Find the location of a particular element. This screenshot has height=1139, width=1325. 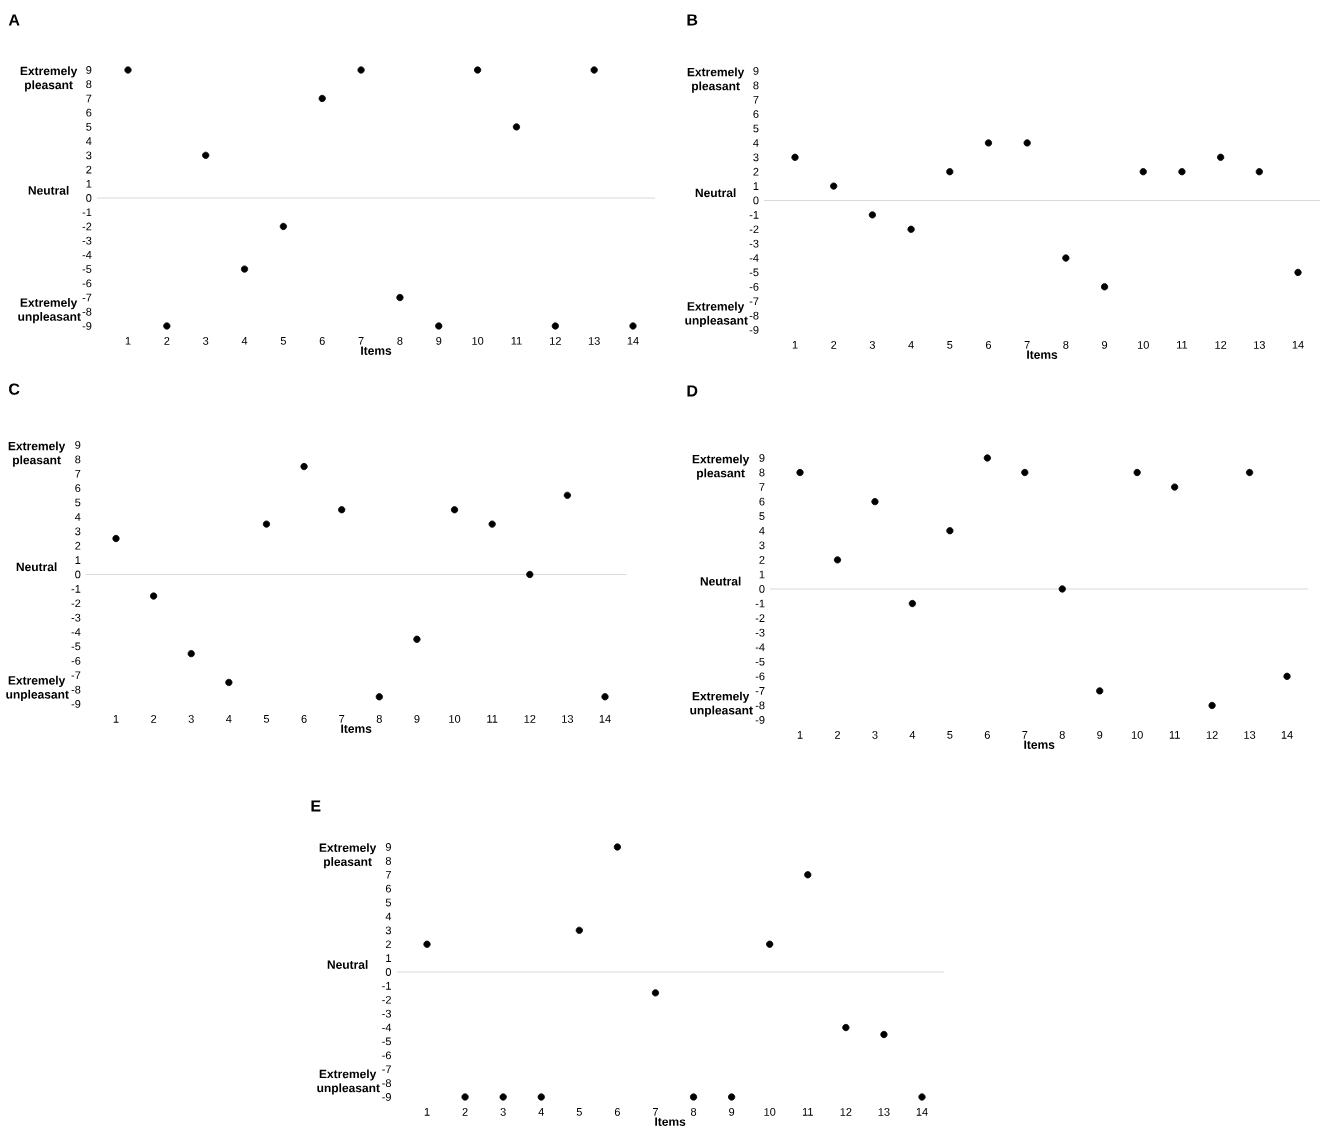

x-tick-label: 14 is located at coordinates (633, 341).